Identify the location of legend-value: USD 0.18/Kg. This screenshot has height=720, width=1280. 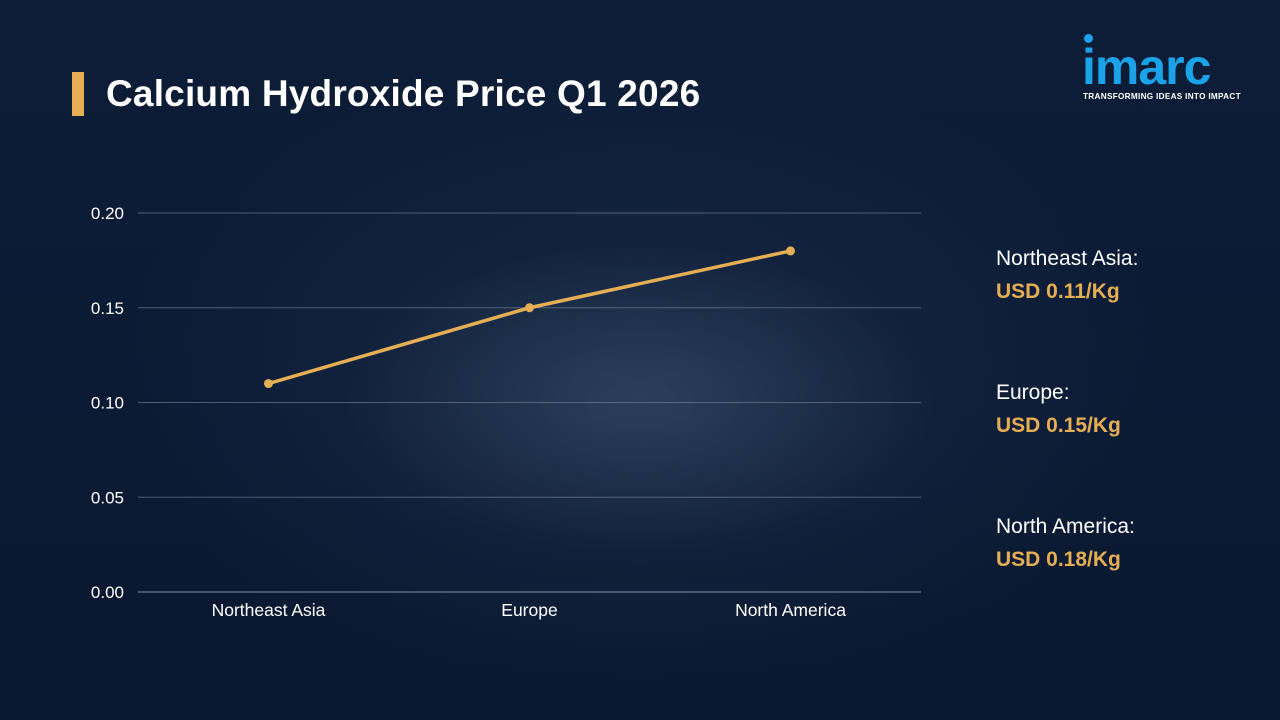
(1058, 559).